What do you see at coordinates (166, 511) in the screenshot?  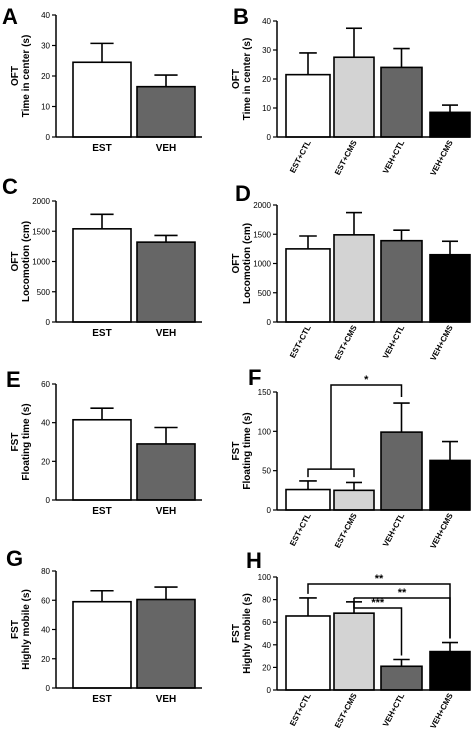 I see `category-label-e-2: VEH` at bounding box center [166, 511].